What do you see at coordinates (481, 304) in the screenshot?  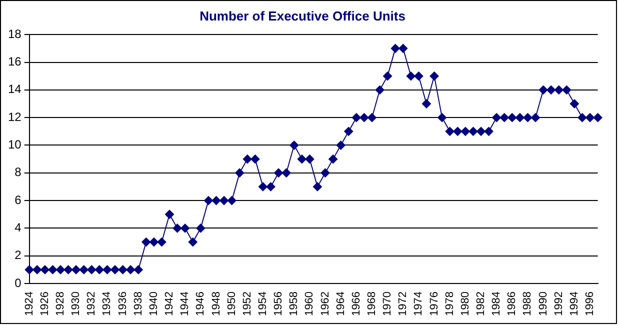 I see `x-tick-label: 1982` at bounding box center [481, 304].